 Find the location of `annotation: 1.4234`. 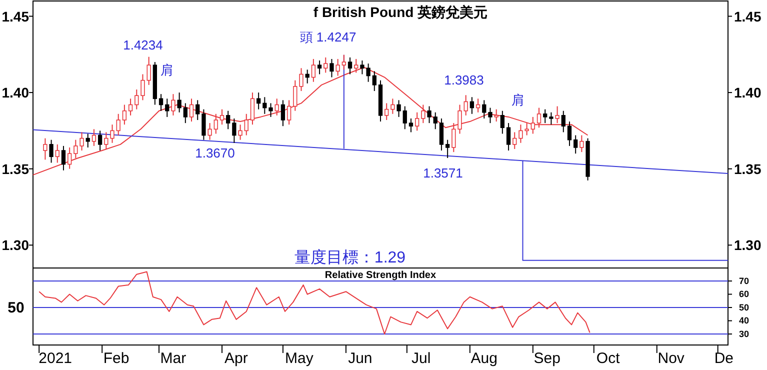

annotation: 1.4234 is located at coordinates (143, 45).